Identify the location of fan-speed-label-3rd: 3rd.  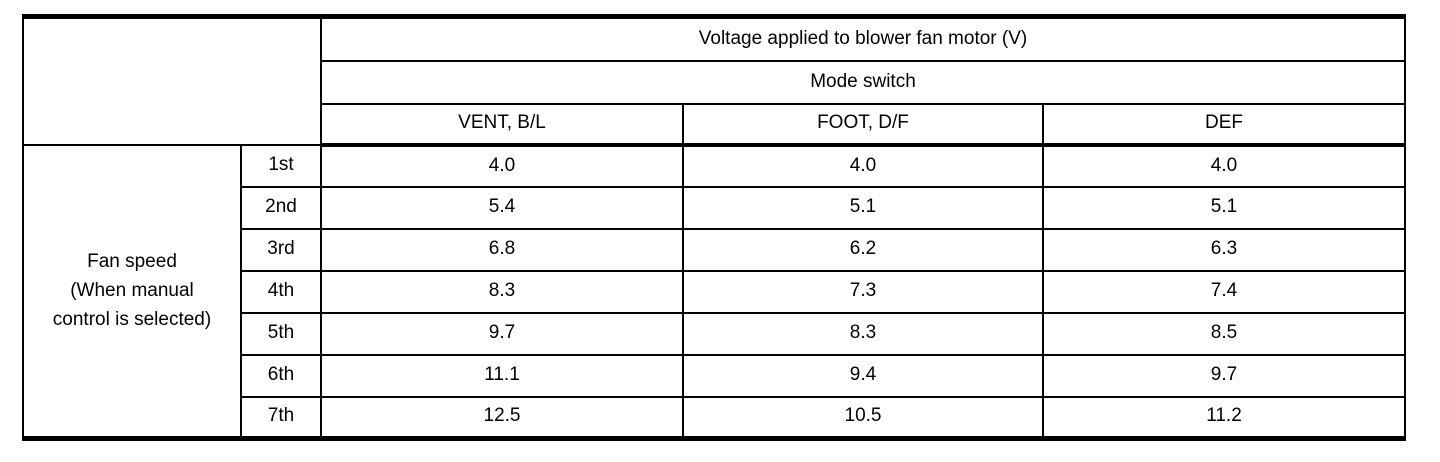
(281, 249).